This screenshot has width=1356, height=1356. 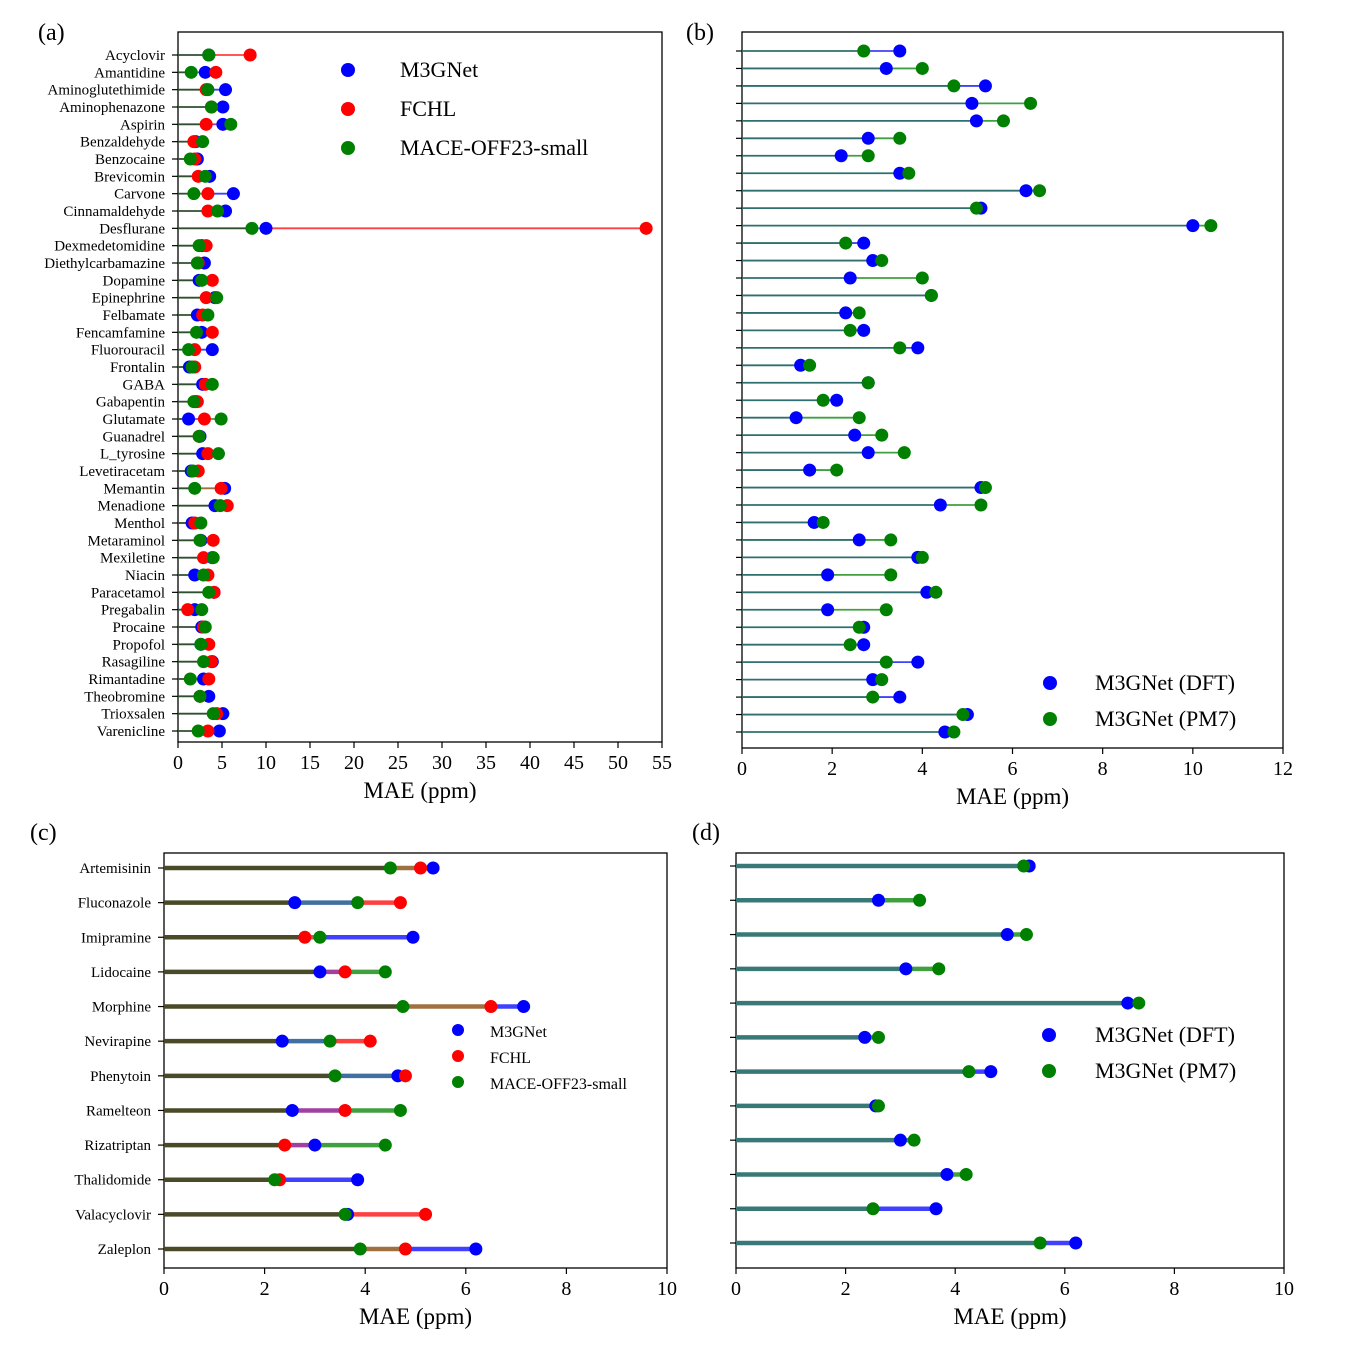 What do you see at coordinates (266, 763) in the screenshot?
I see `x-tick-label: 10` at bounding box center [266, 763].